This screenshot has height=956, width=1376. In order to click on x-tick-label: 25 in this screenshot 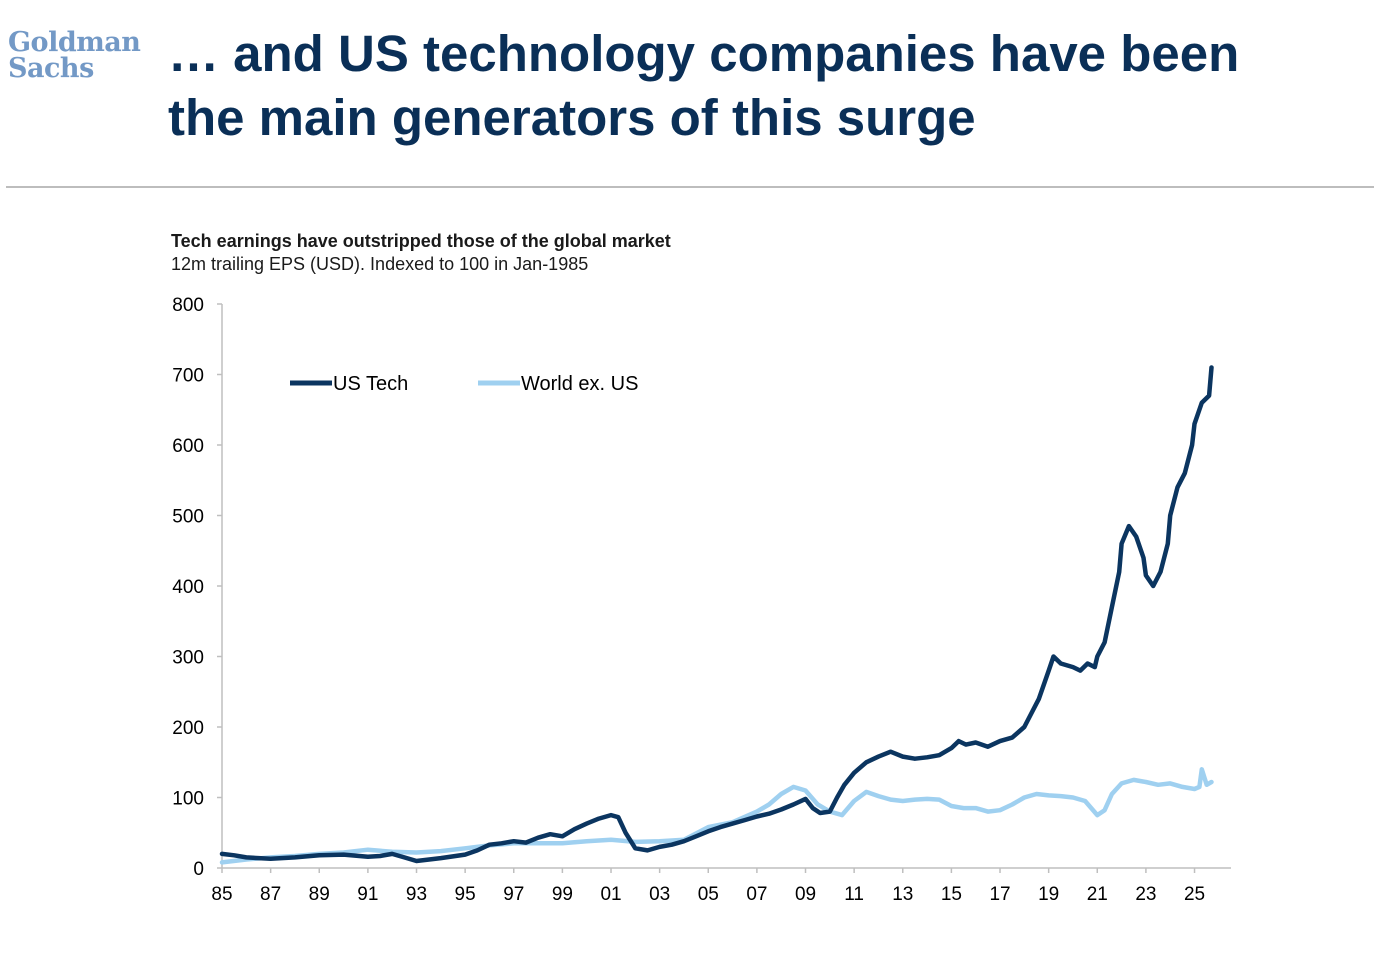, I will do `click(1194, 894)`.